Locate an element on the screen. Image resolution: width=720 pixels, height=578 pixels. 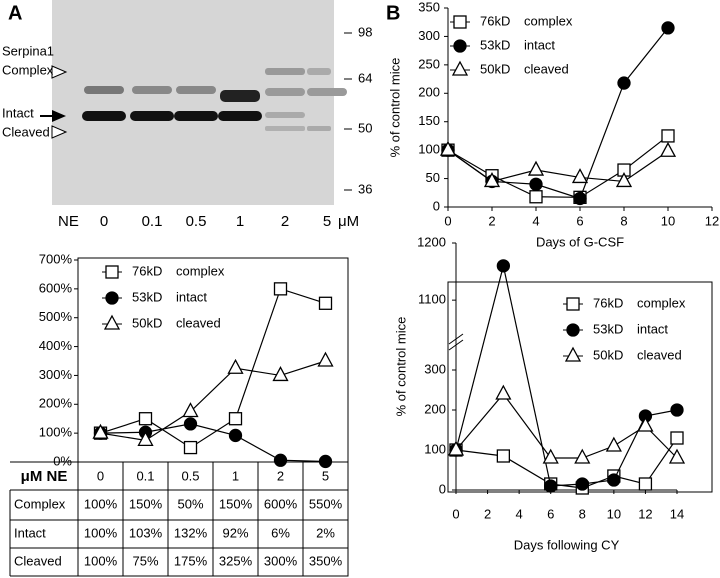
panel-label: B is located at coordinates (393, 13).